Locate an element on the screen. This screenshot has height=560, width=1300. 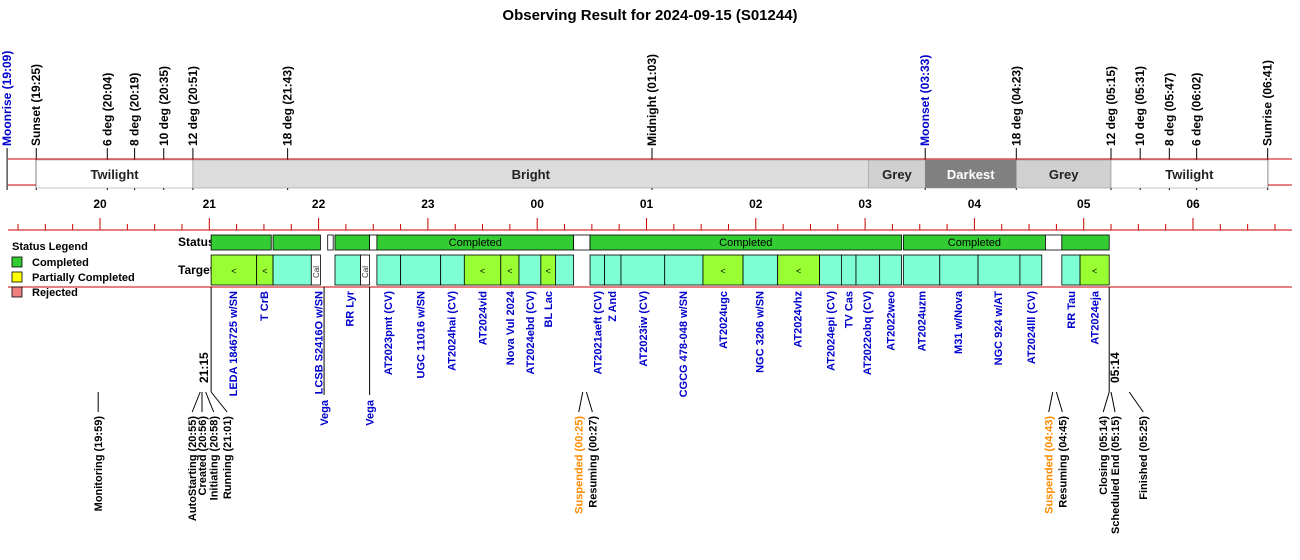
hour-axis-group: 20 21 22 23 00 01 02 03 04 05 06 is located at coordinates (646, 213).